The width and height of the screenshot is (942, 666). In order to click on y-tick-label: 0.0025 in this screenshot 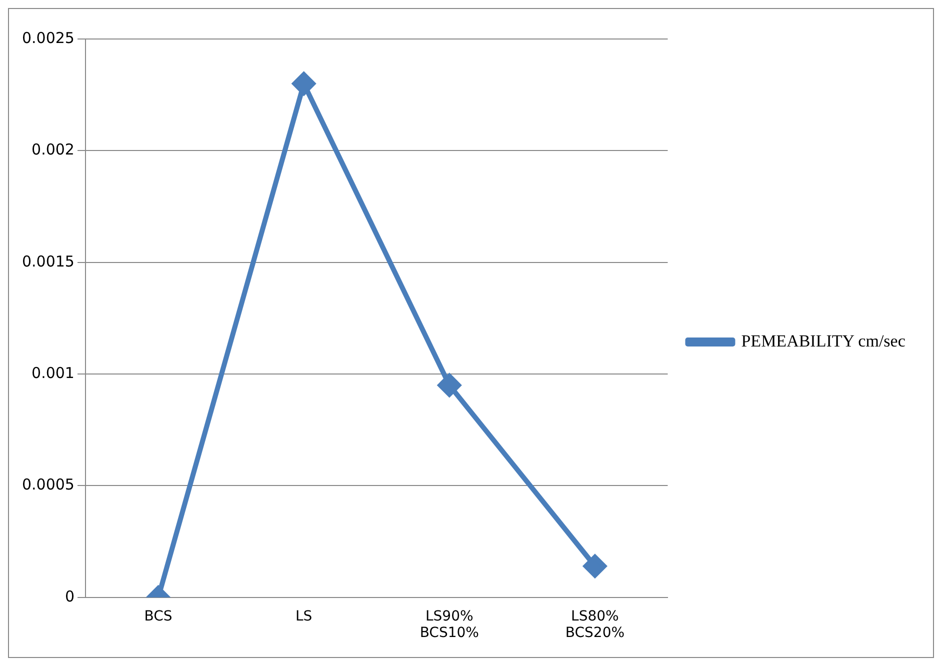, I will do `click(48, 37)`.